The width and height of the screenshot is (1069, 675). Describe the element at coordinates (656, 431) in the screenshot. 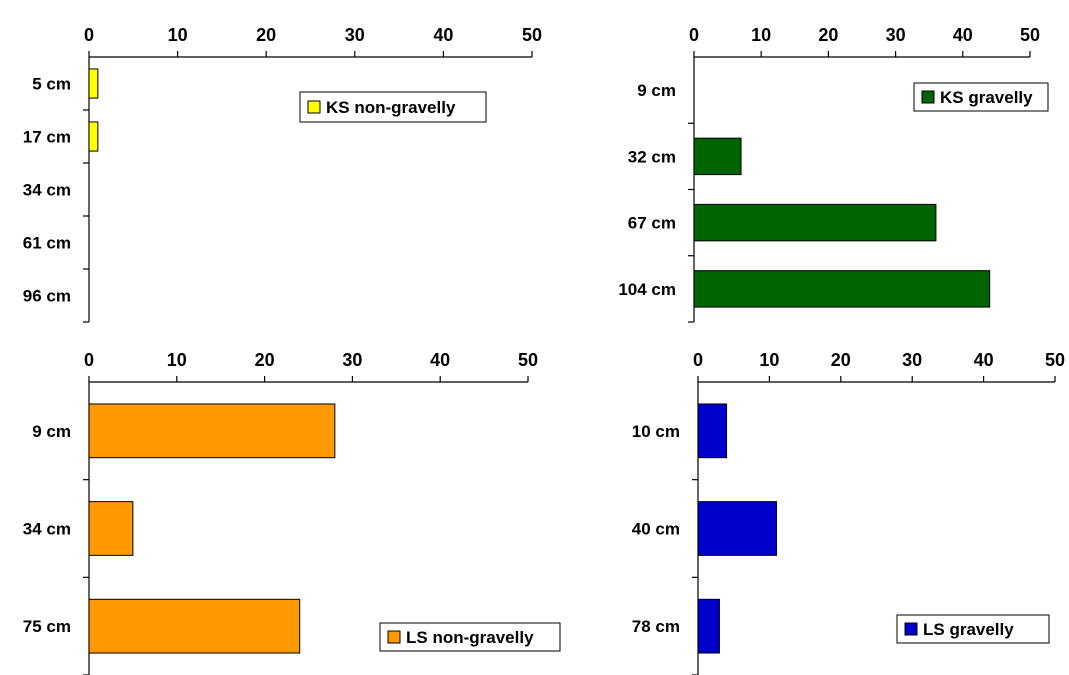

I see `category-label: 10 cm` at that location.